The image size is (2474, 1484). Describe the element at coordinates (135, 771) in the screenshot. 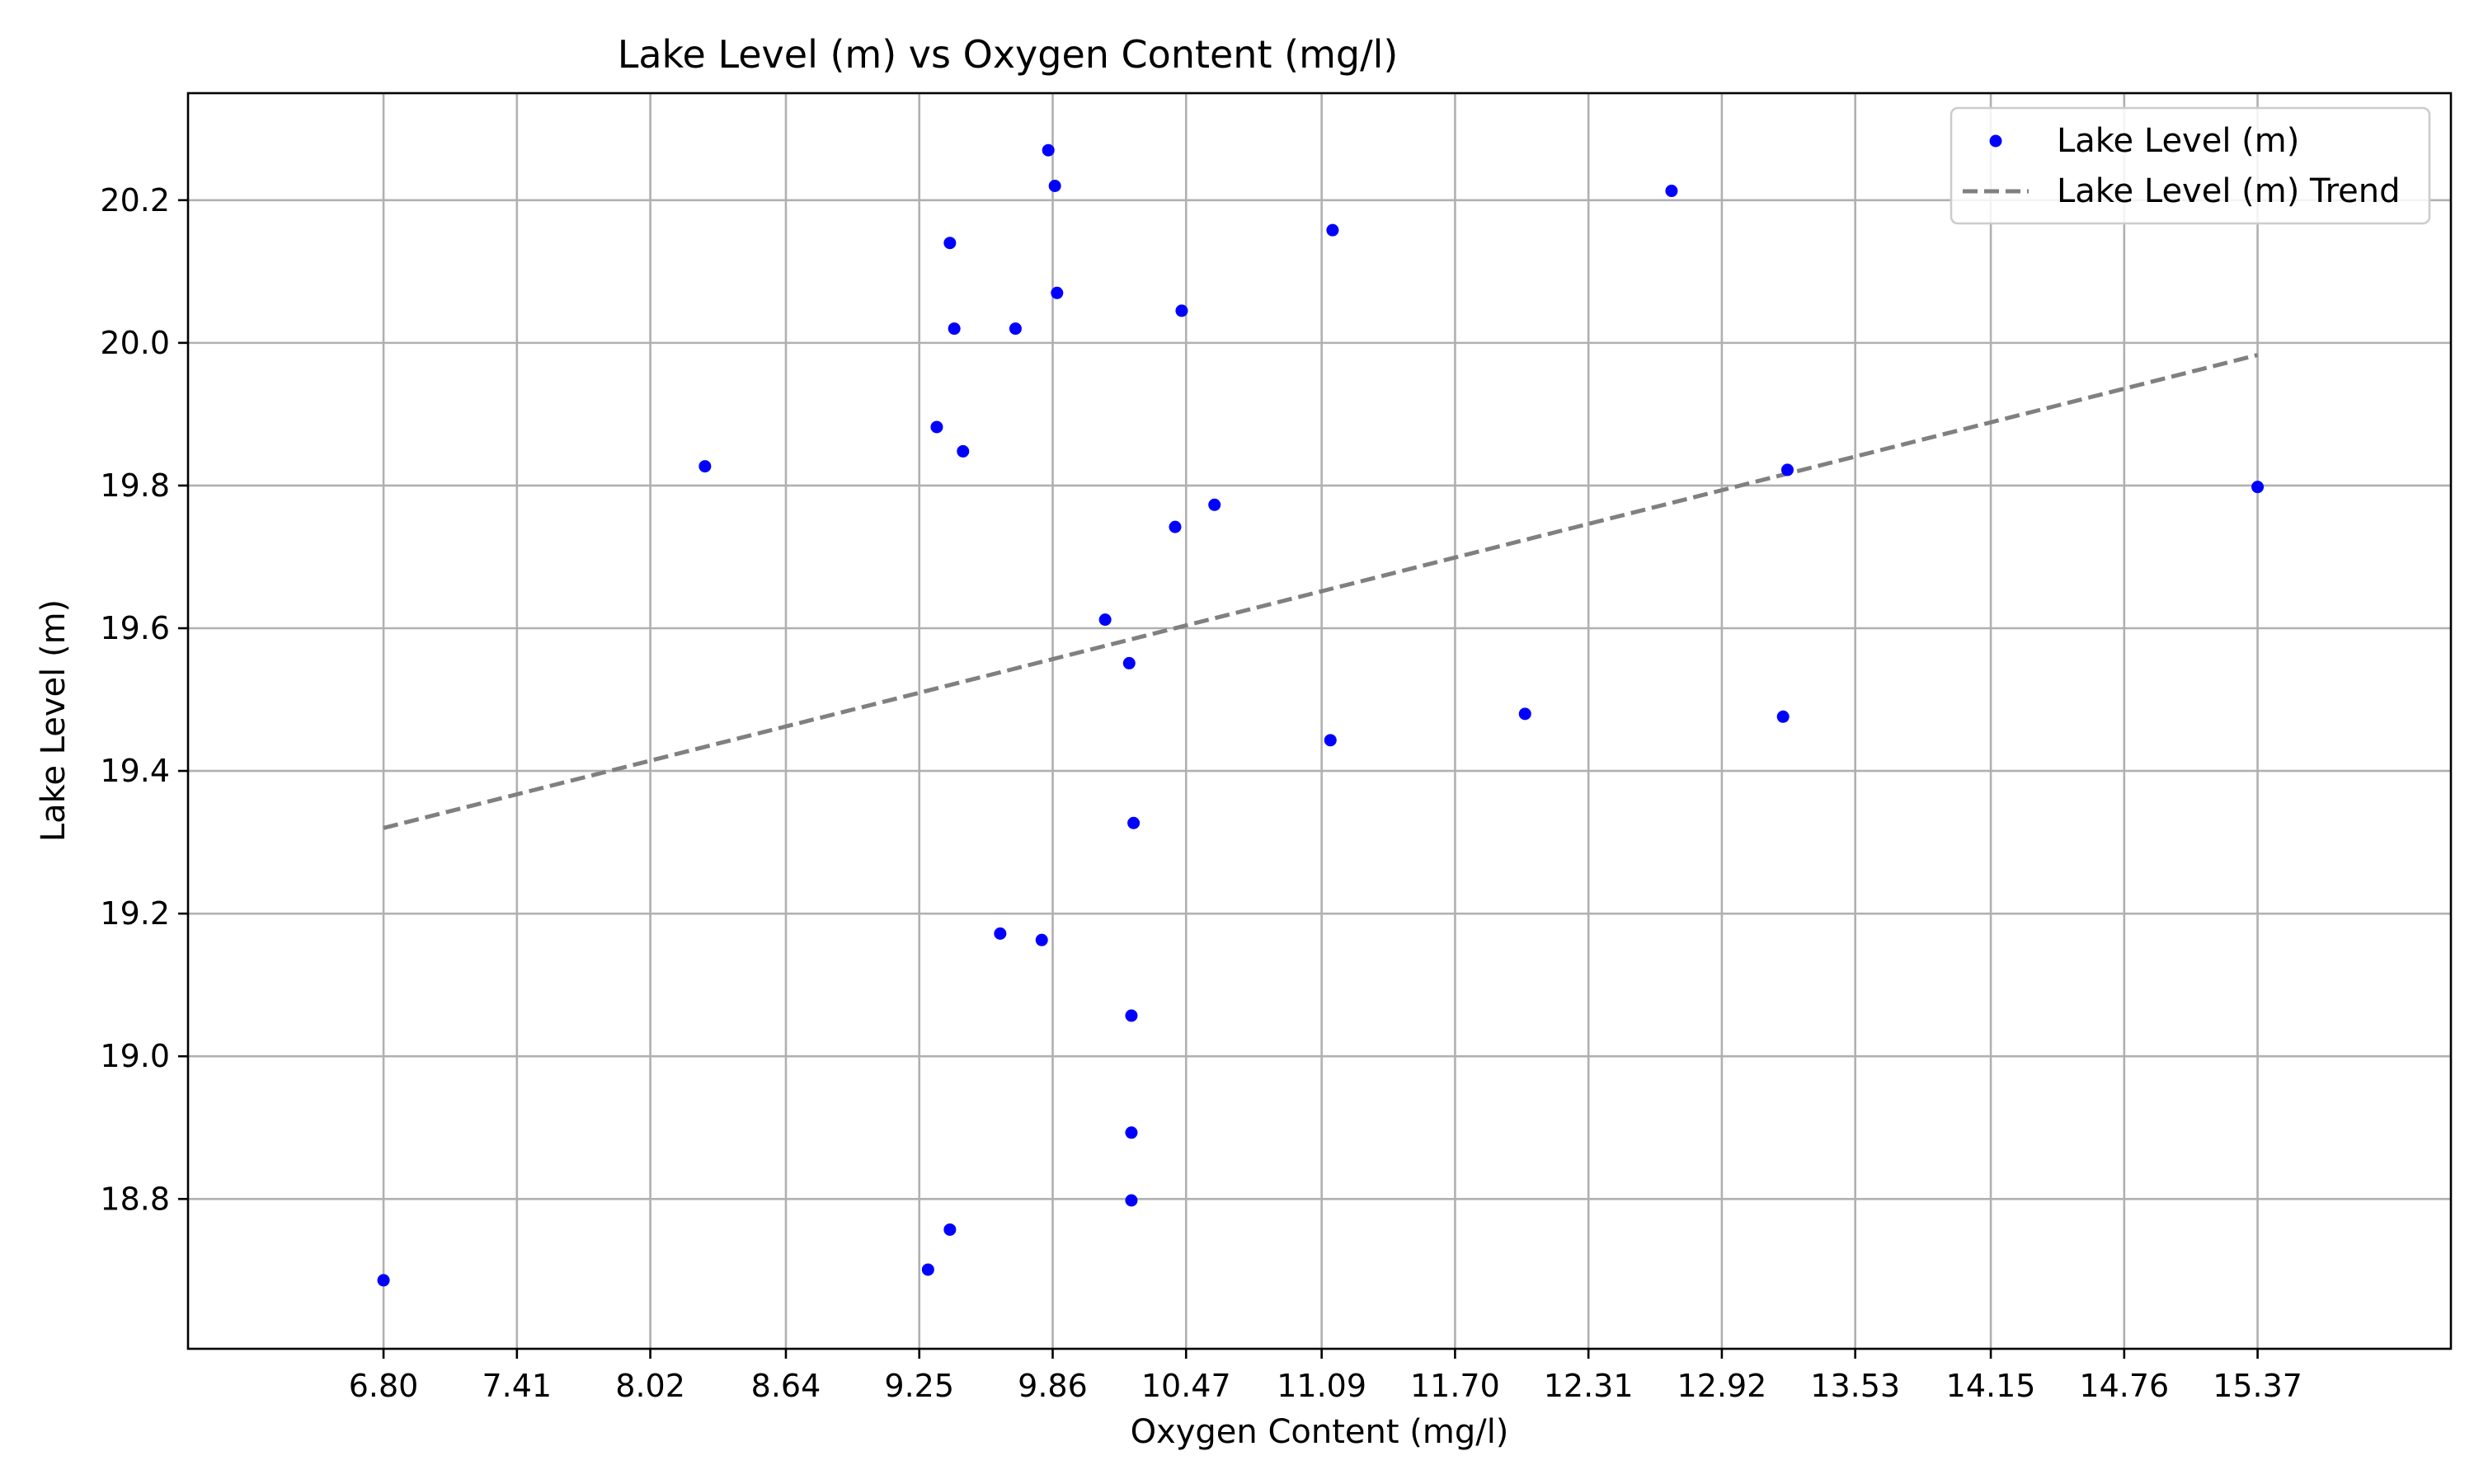

I see `y-tick-label: 19.4` at that location.